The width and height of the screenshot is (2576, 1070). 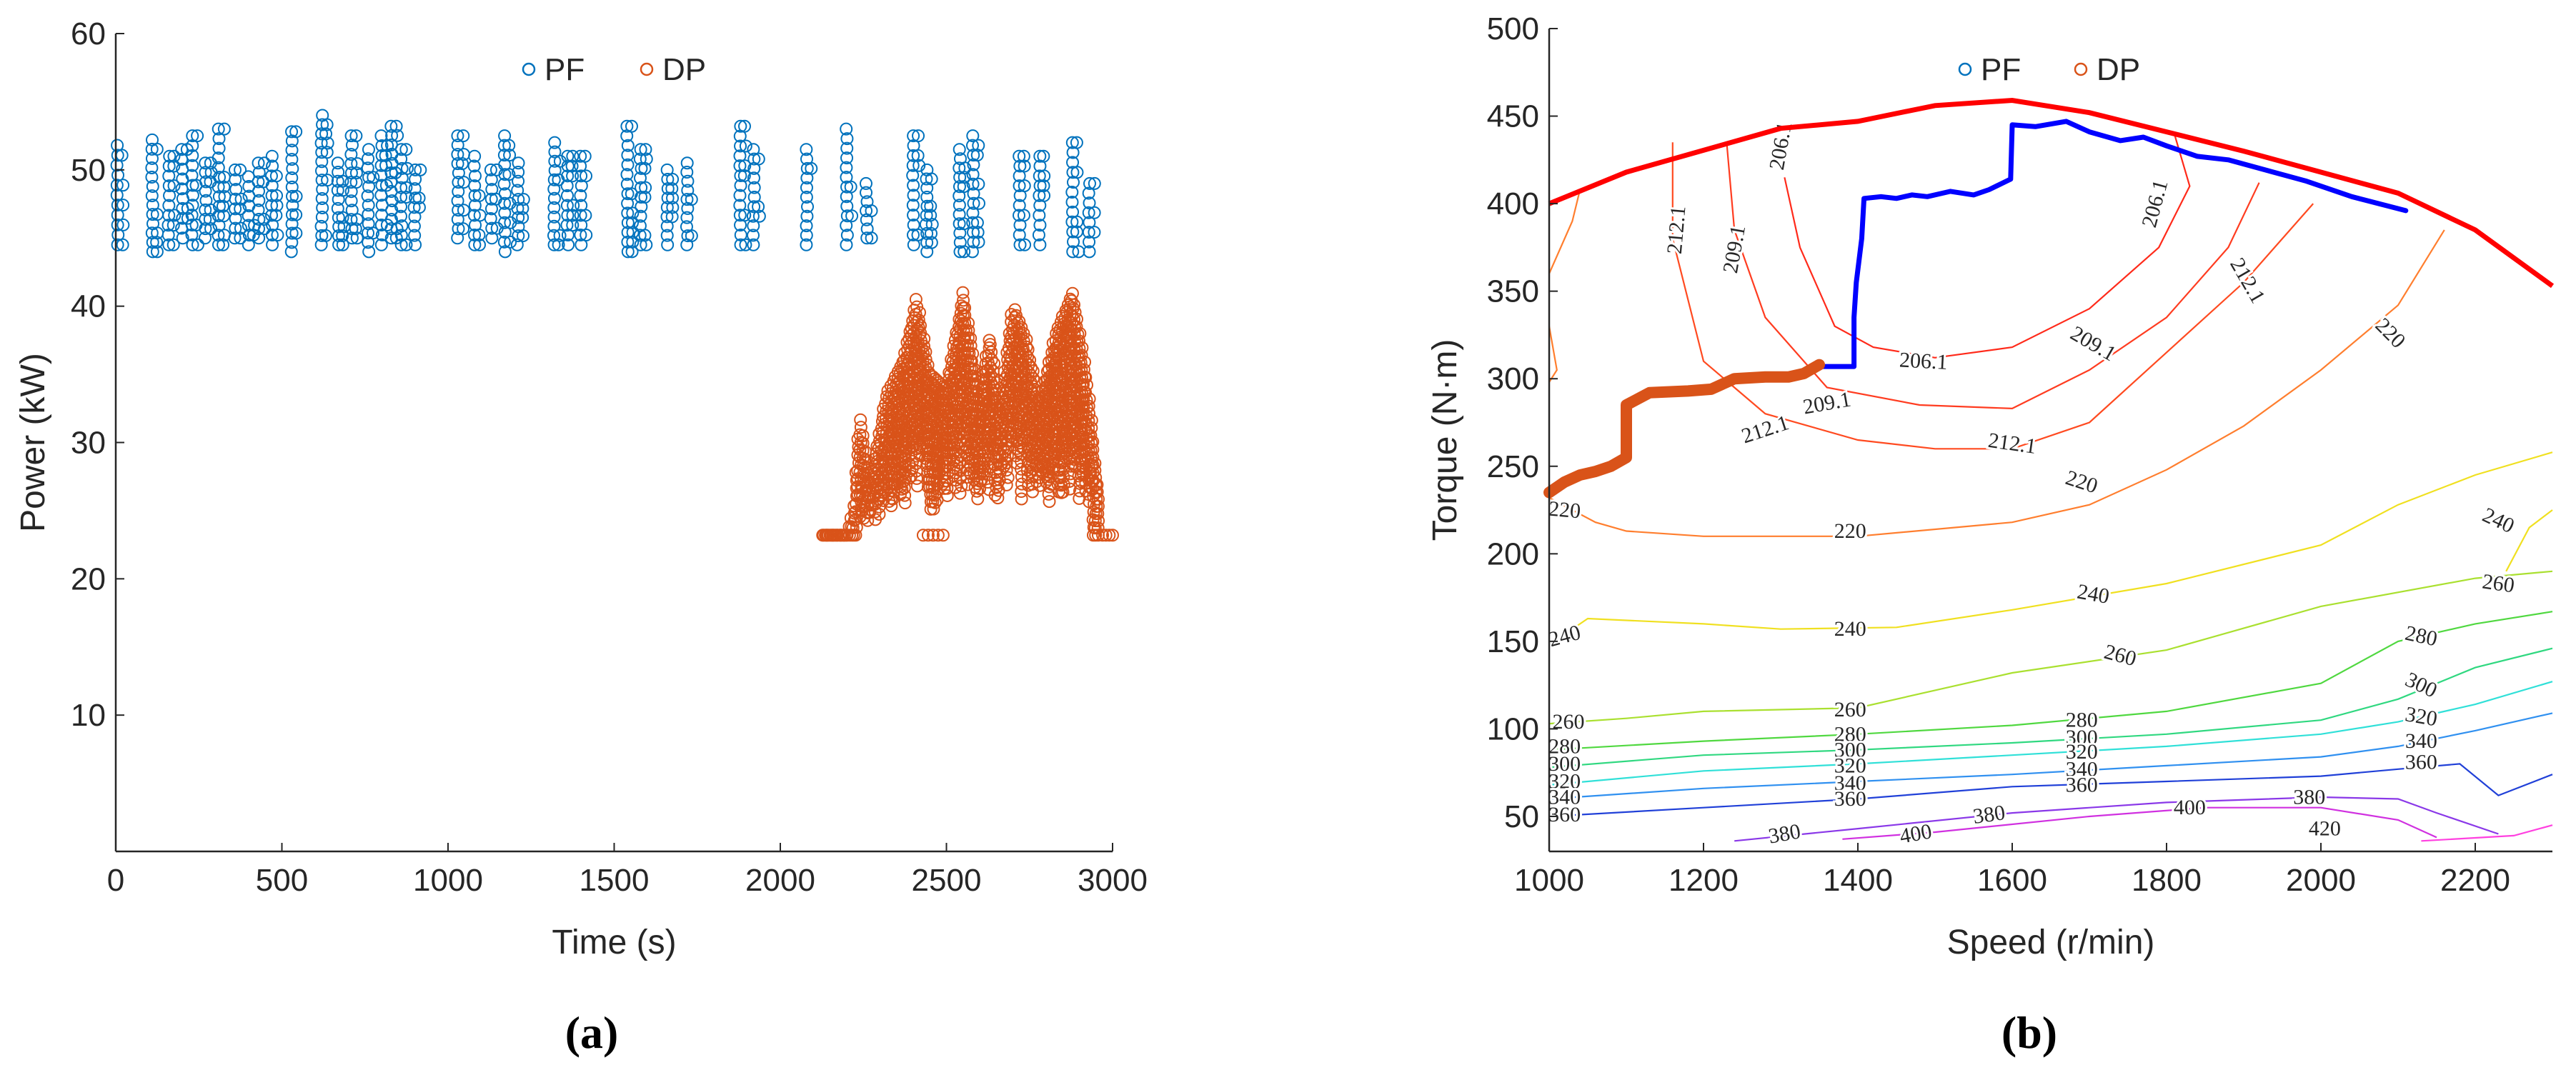 I want to click on x-tick-label: 1600, so click(x=2012, y=880).